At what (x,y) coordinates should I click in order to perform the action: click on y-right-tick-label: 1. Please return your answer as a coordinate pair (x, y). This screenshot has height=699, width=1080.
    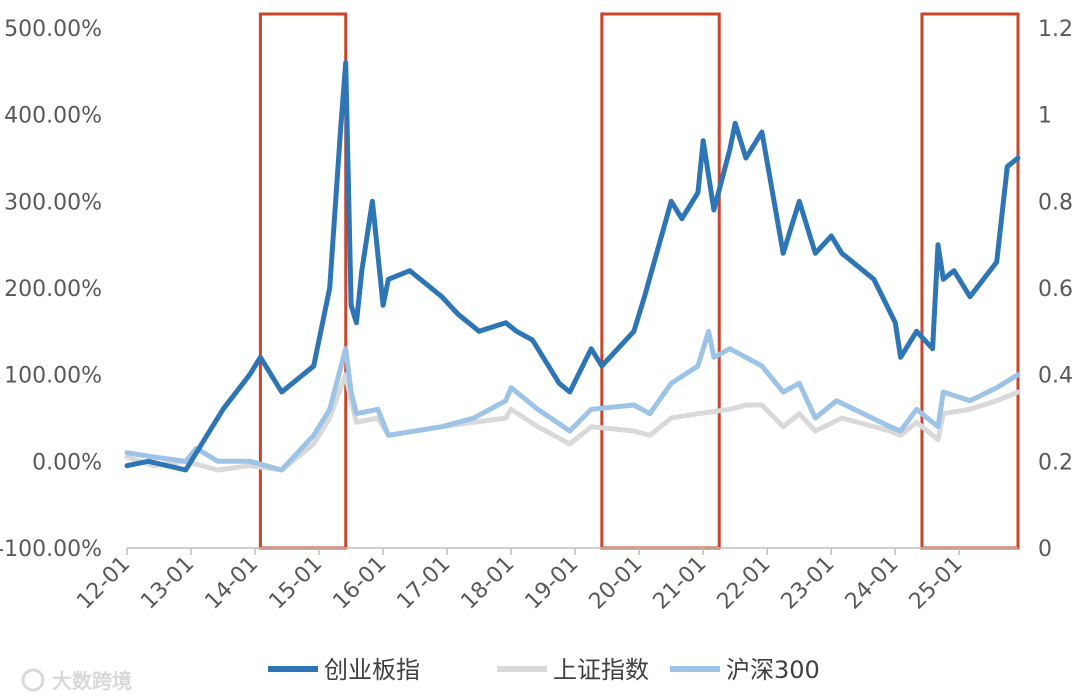
    Looking at the image, I should click on (1045, 116).